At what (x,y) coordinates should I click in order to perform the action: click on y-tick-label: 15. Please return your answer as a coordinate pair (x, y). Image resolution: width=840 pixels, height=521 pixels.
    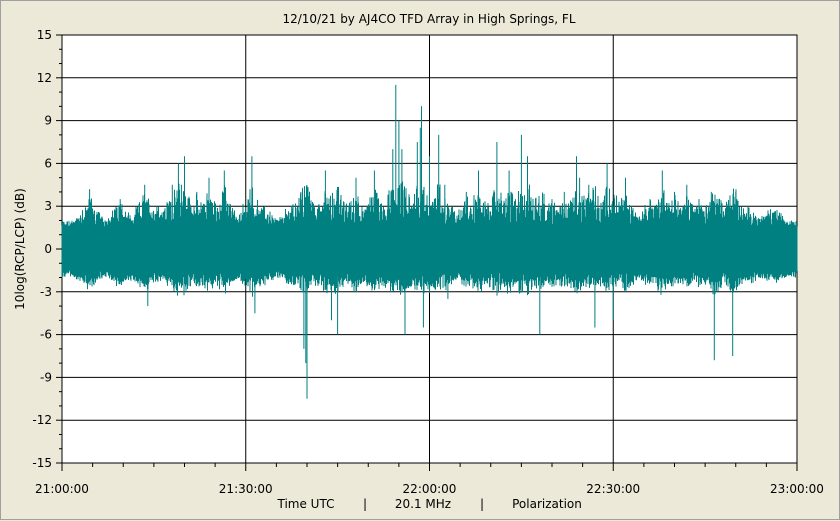
    Looking at the image, I should click on (44, 35).